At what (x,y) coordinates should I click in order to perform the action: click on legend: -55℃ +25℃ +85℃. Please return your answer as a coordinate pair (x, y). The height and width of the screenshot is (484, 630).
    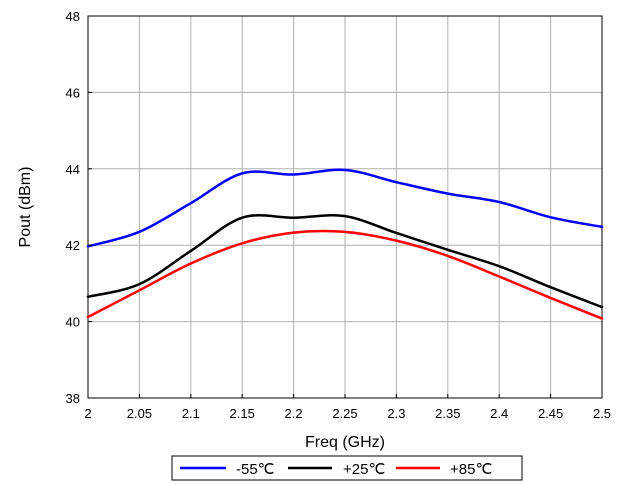
    Looking at the image, I should click on (347, 468).